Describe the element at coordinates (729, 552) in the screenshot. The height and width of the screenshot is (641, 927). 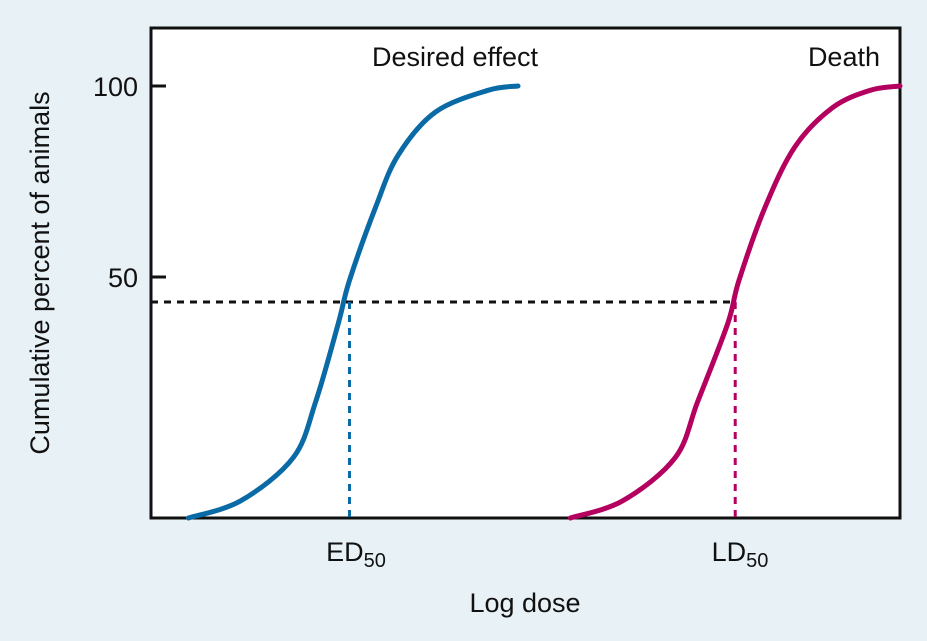
I see `ld50-label-base: LD` at that location.